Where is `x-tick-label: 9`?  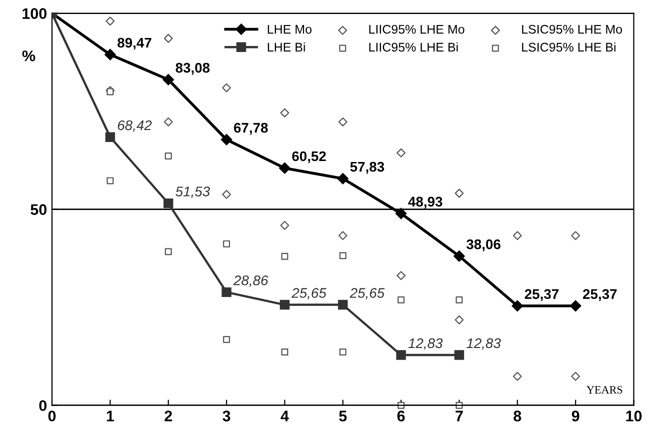 x-tick-label: 9 is located at coordinates (576, 416).